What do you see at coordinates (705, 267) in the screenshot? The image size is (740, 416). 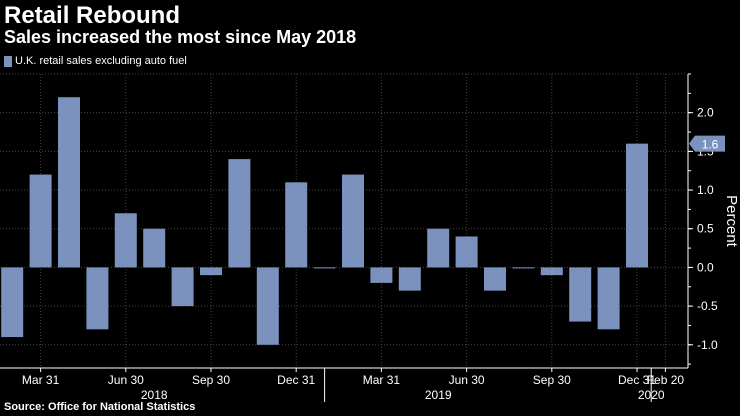 I see `y-tick-label: 0.0` at bounding box center [705, 267].